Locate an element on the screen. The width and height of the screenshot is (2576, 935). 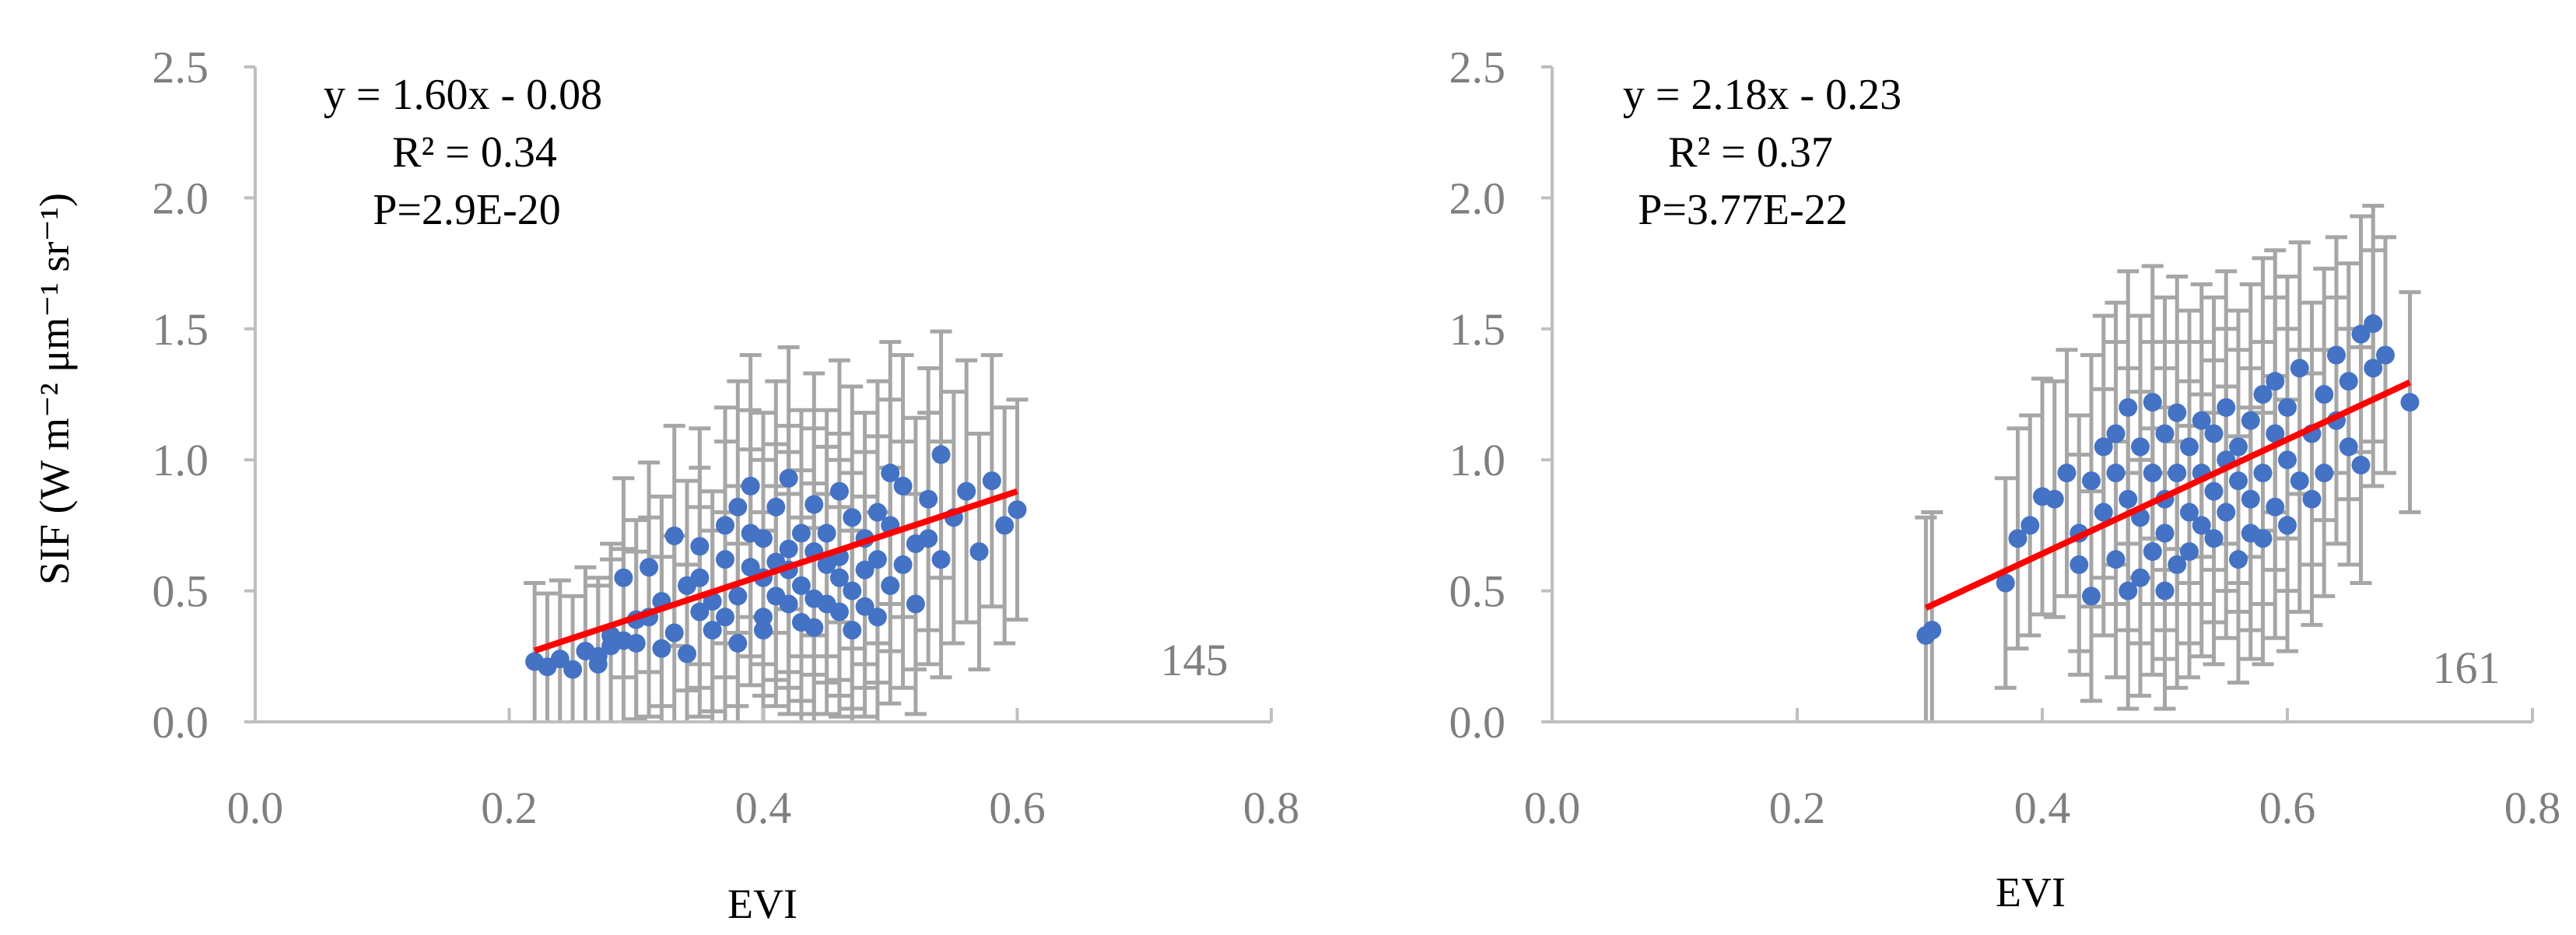
y-tick-label: 2.0 is located at coordinates (181, 198).